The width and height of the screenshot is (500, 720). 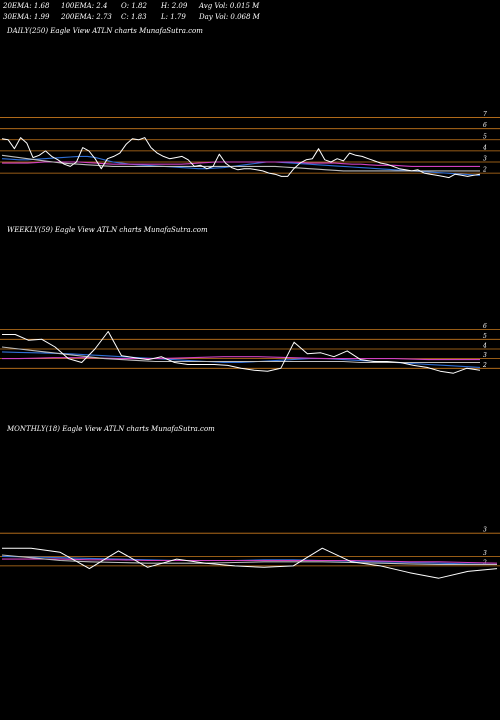 What do you see at coordinates (134, 6) in the screenshot?
I see `header-open: O: 1.82` at bounding box center [134, 6].